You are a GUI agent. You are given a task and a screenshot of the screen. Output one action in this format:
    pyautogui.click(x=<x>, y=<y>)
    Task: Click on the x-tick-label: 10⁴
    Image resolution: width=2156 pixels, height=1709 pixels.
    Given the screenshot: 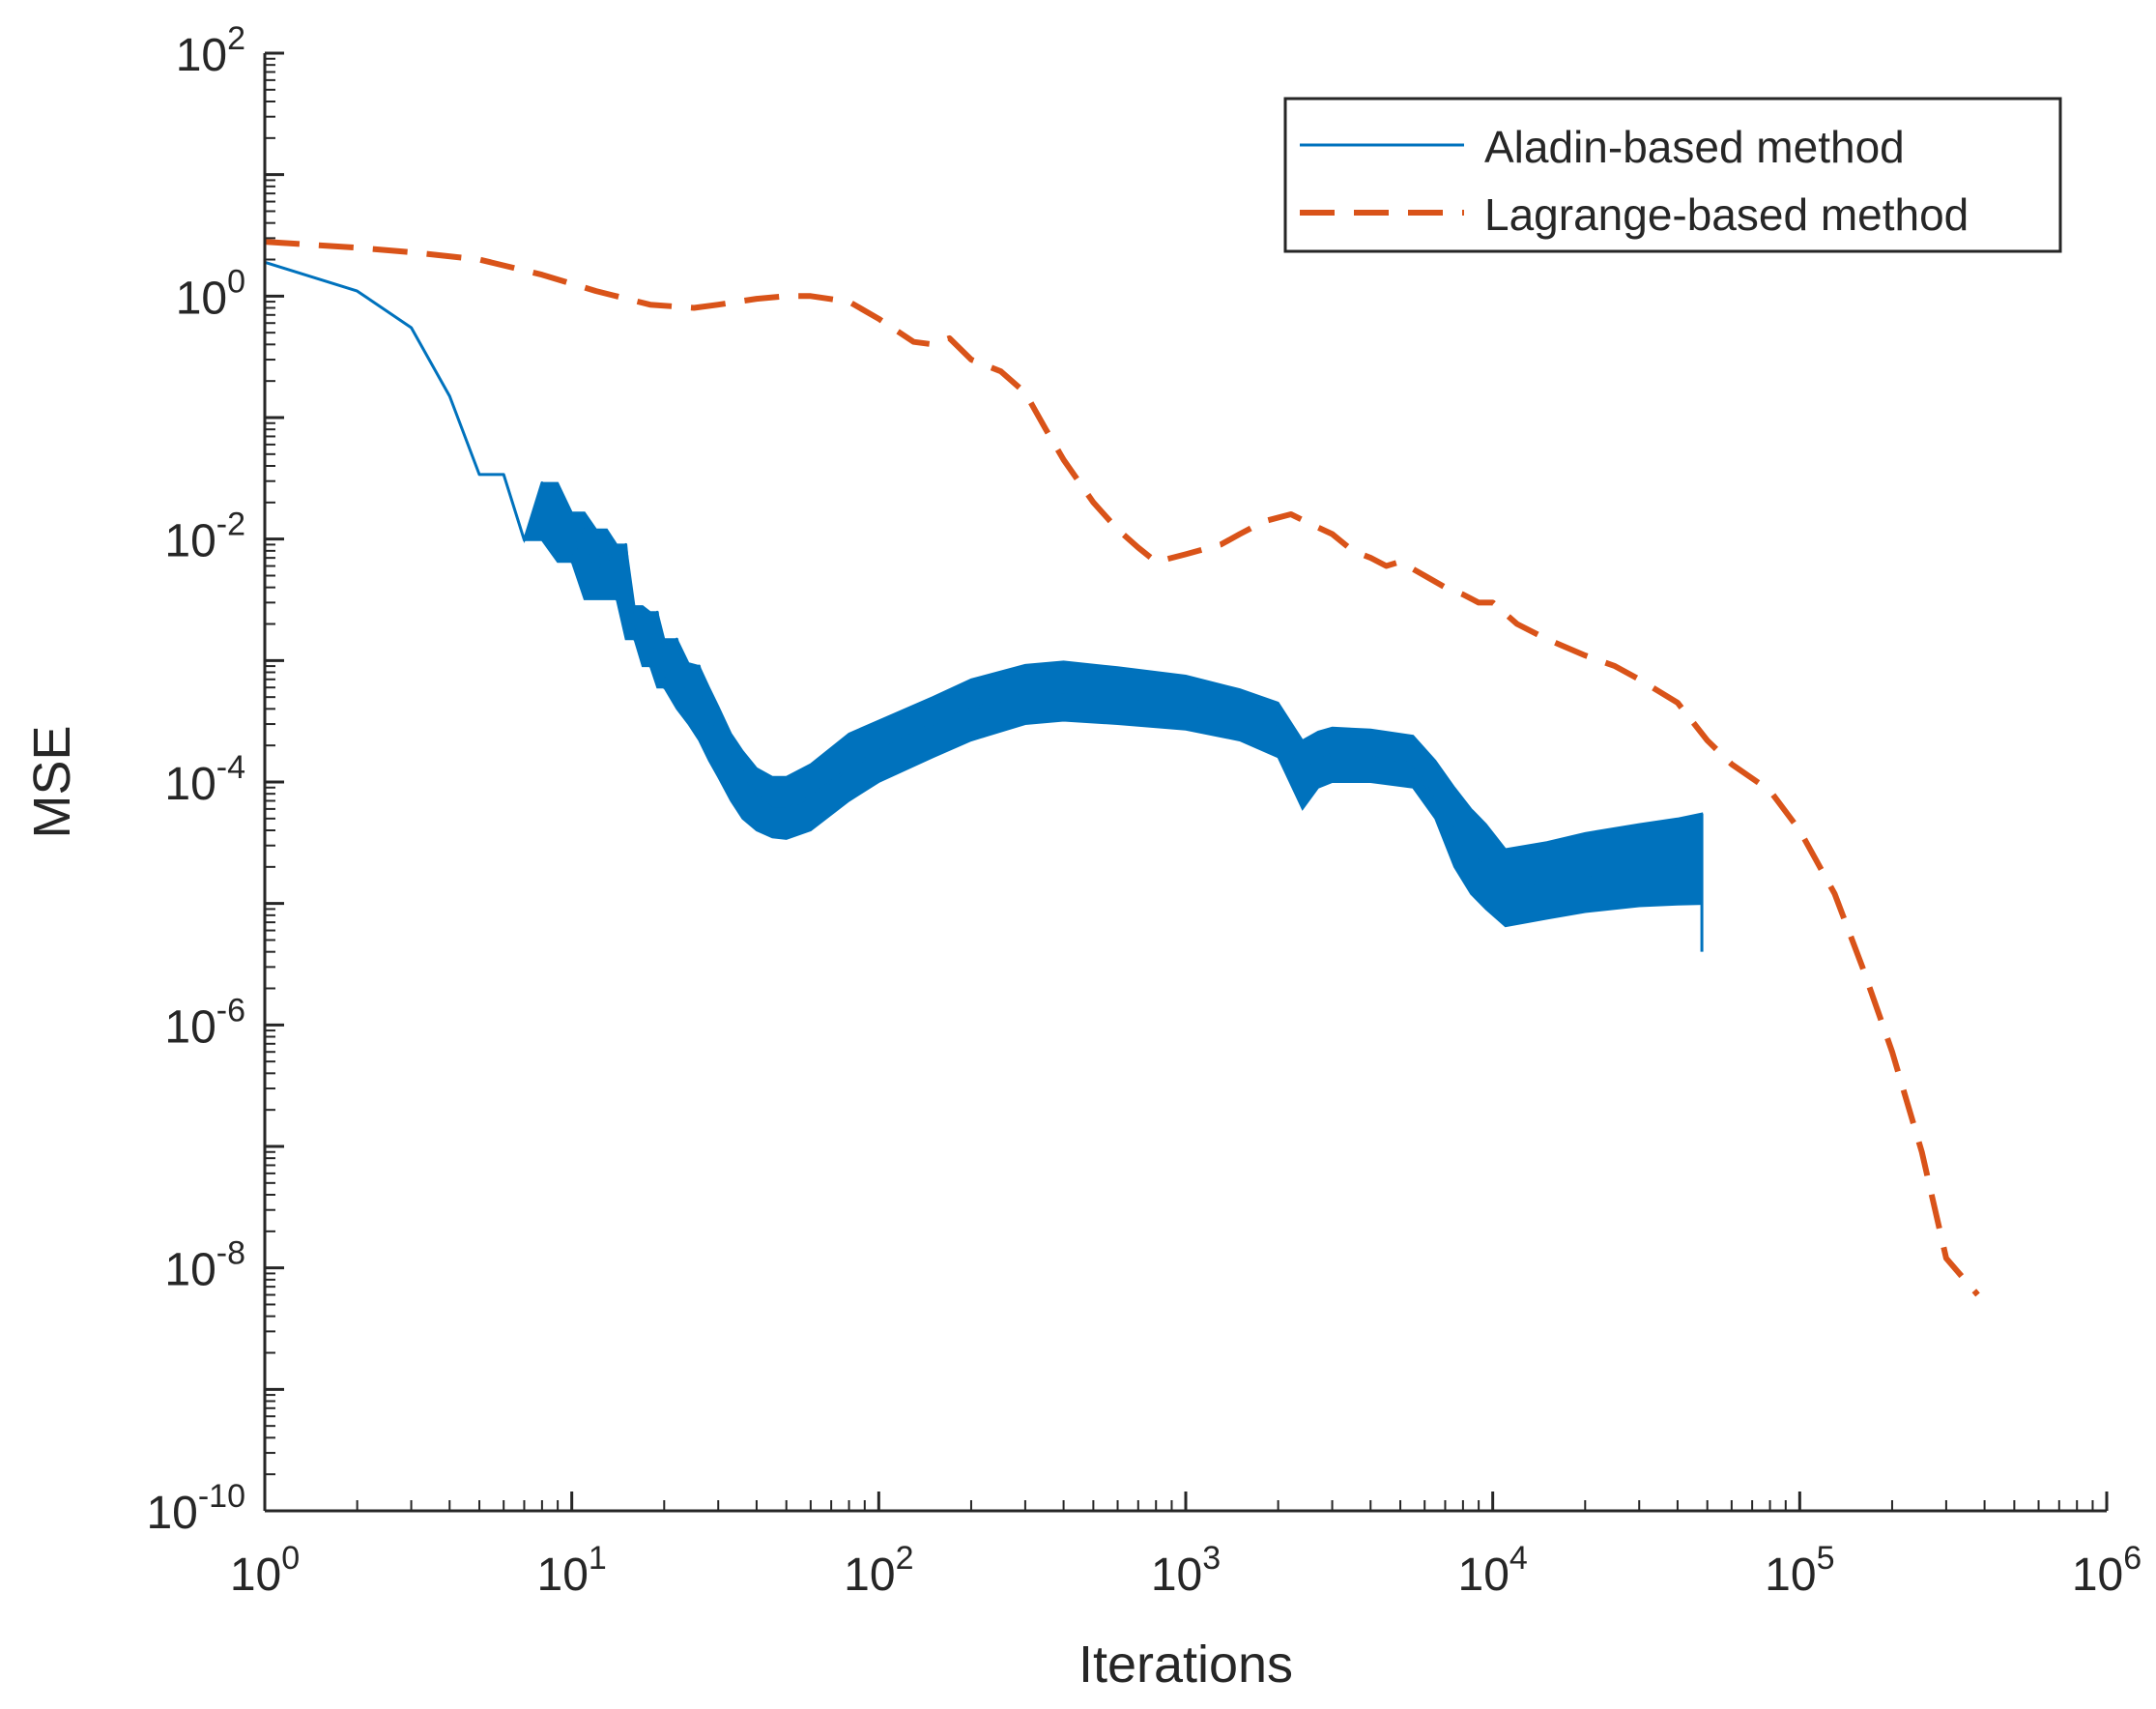 What is the action you would take?
    pyautogui.click(x=1493, y=1570)
    